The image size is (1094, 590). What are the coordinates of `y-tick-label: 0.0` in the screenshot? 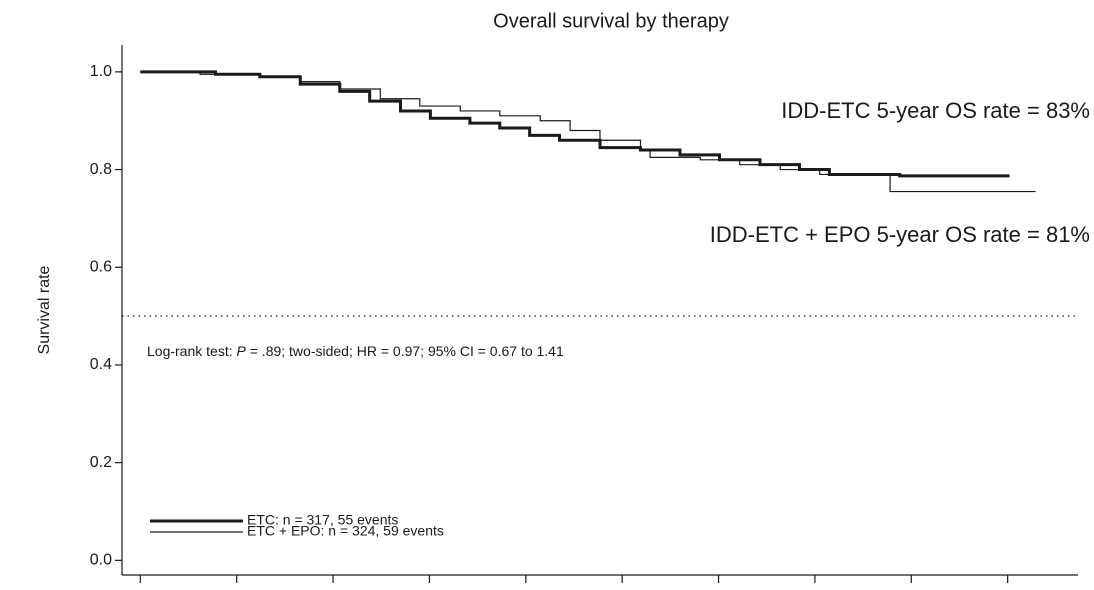 It's located at (101, 560).